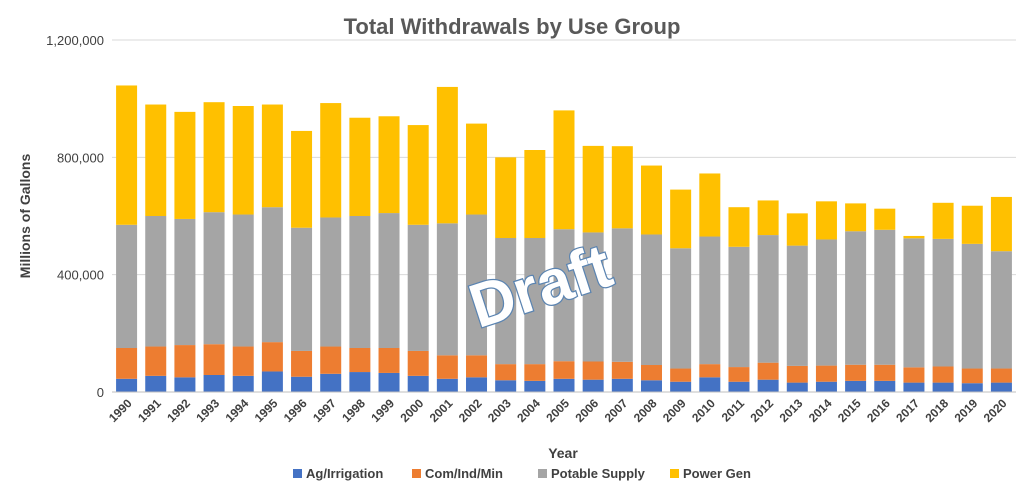 The image size is (1024, 492). Describe the element at coordinates (703, 410) in the screenshot. I see `x-tick-label: 2010` at that location.